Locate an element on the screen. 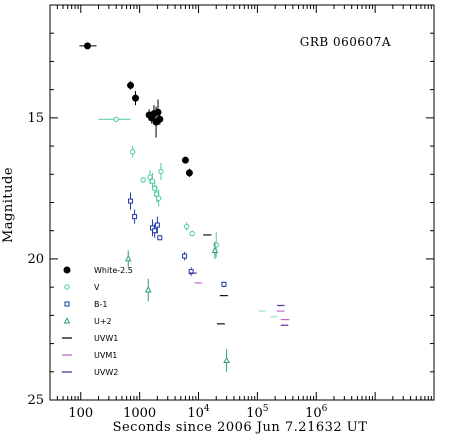  legend: White-2.5 V B-1 U+2 UVW1 UVM1 UVW2 is located at coordinates (97, 321).